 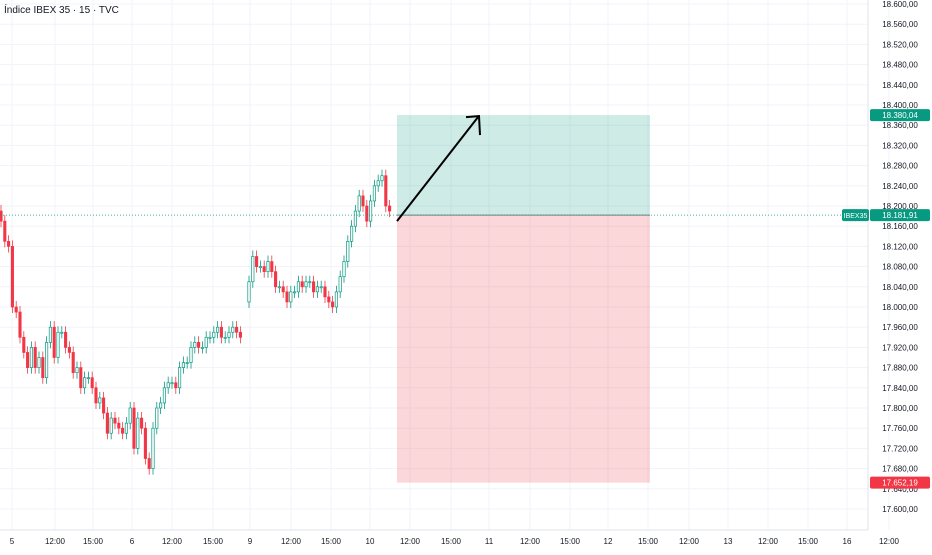 I want to click on x-tick-label: 5, so click(x=12, y=541).